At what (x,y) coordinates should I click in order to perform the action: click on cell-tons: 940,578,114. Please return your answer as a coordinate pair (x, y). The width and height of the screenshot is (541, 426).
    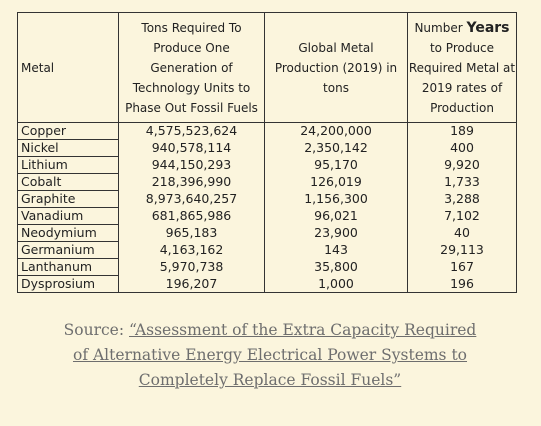
    Looking at the image, I should click on (191, 148).